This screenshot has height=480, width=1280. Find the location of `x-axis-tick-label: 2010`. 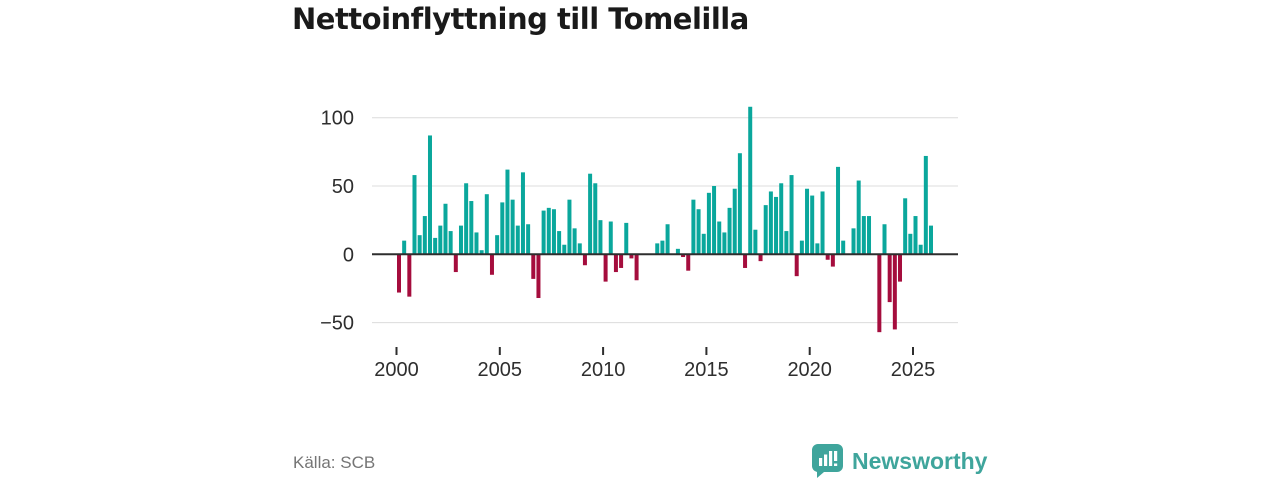

x-axis-tick-label: 2010 is located at coordinates (603, 370).